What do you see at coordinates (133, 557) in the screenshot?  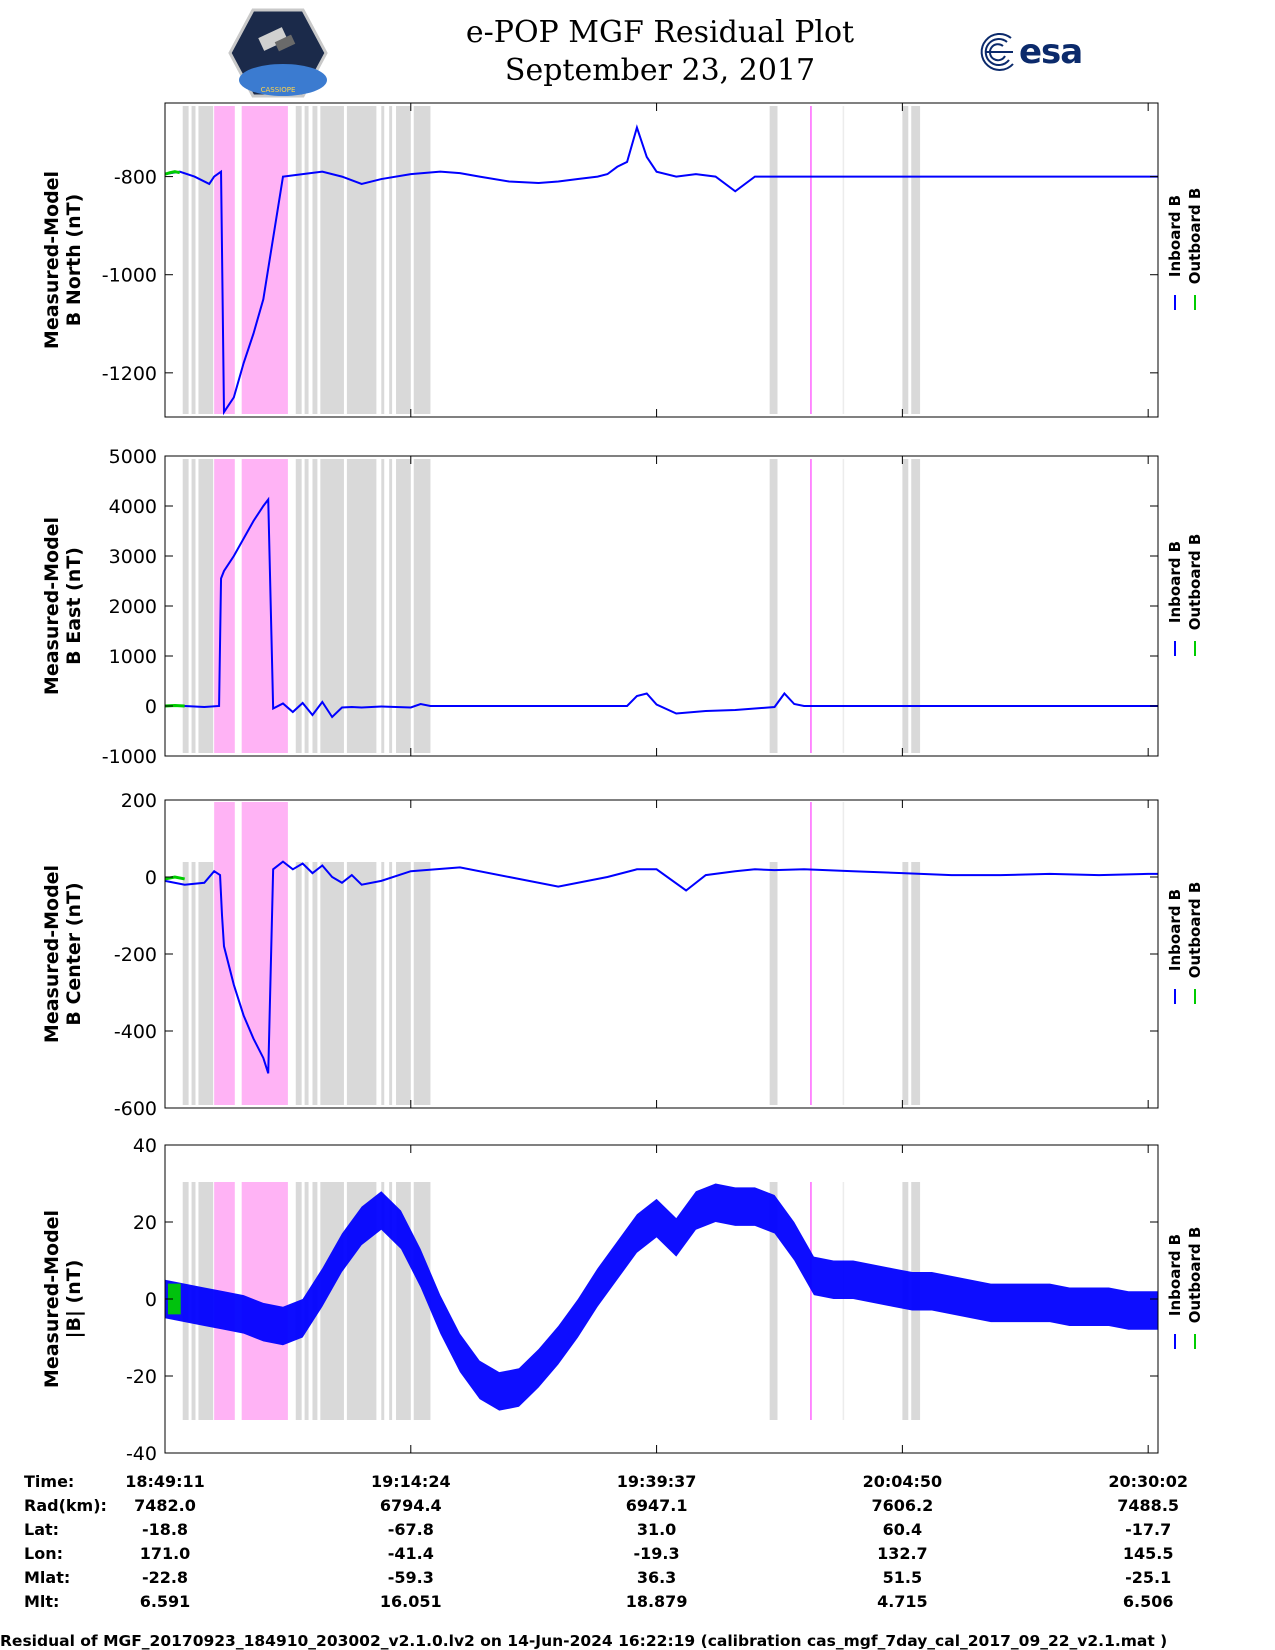 I see `y-tick-label: 3000` at bounding box center [133, 557].